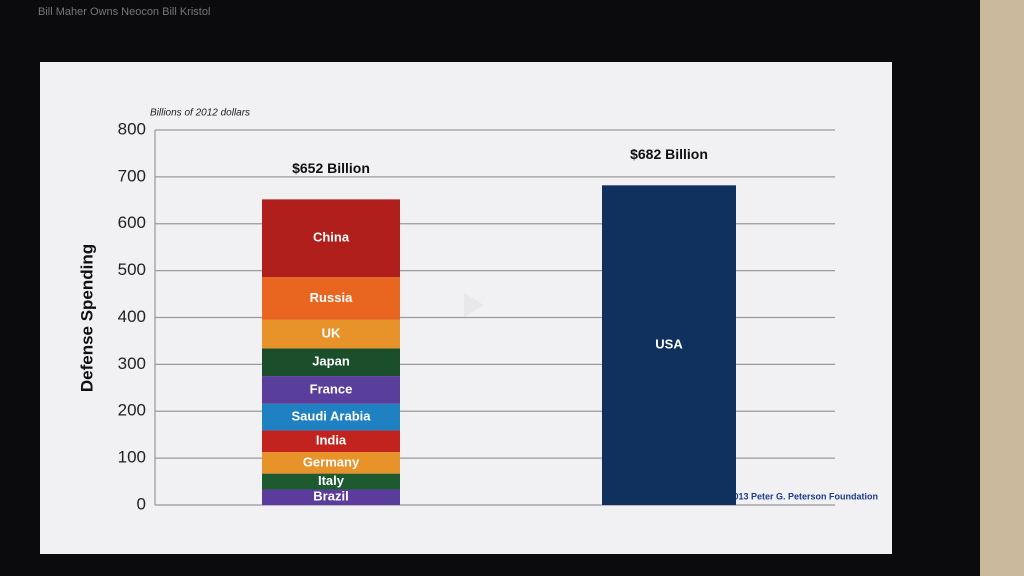 This screenshot has width=1024, height=576. I want to click on source: ©2013 Peter G. Peterson Foundation, so click(800, 496).